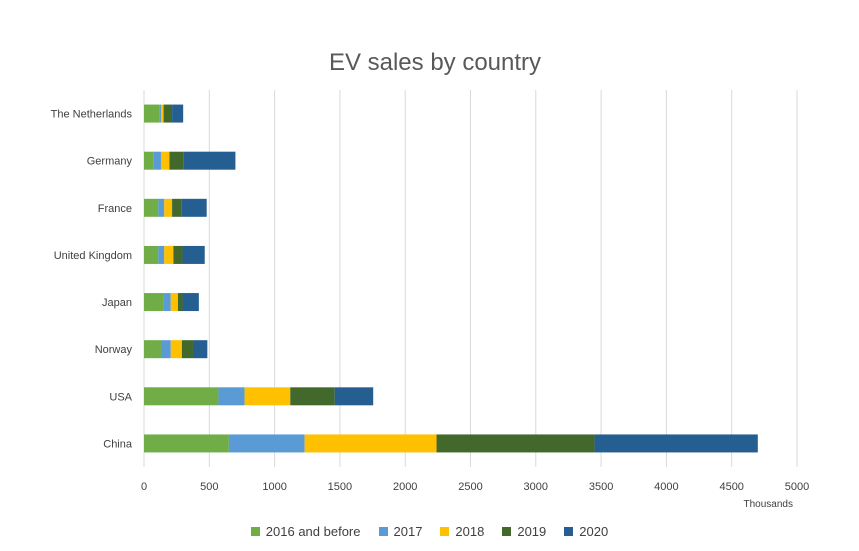 The height and width of the screenshot is (551, 859). I want to click on x-axis-ticks: 0 500 1000 1500 2000 2500 3000 3500 4000 4500 5000, so click(475, 487).